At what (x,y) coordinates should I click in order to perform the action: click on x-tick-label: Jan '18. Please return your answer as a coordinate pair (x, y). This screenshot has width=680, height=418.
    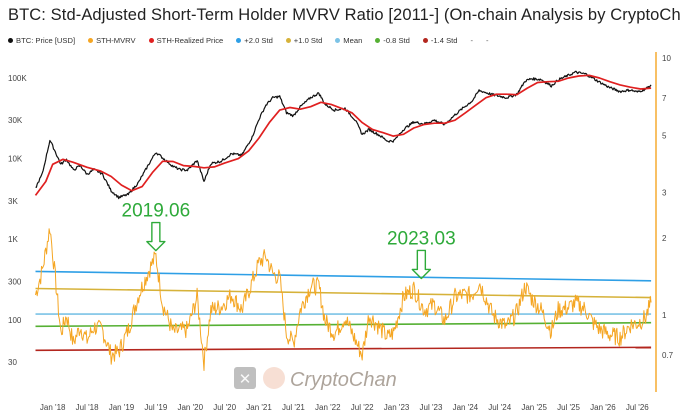
    Looking at the image, I should click on (53, 407).